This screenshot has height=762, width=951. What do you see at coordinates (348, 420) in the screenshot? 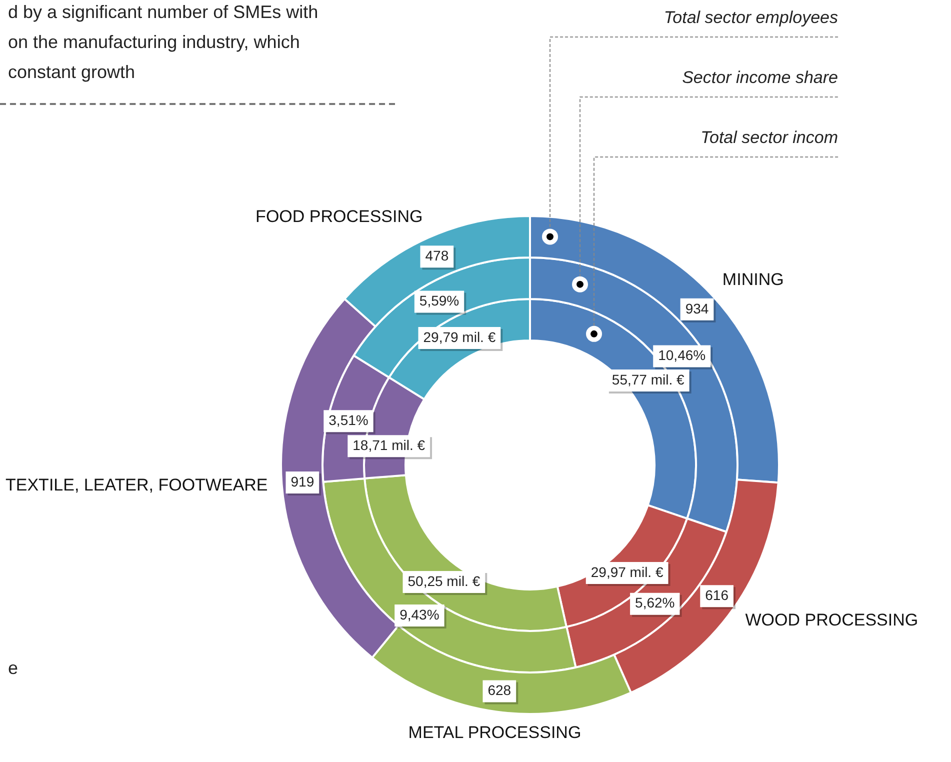
I see `data-label: 3,51%` at bounding box center [348, 420].